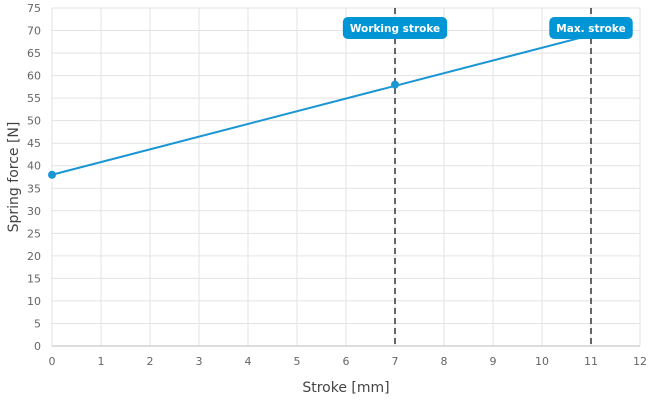 This screenshot has width=650, height=400. What do you see at coordinates (34, 301) in the screenshot?
I see `y-tick-label-2: 10` at bounding box center [34, 301].